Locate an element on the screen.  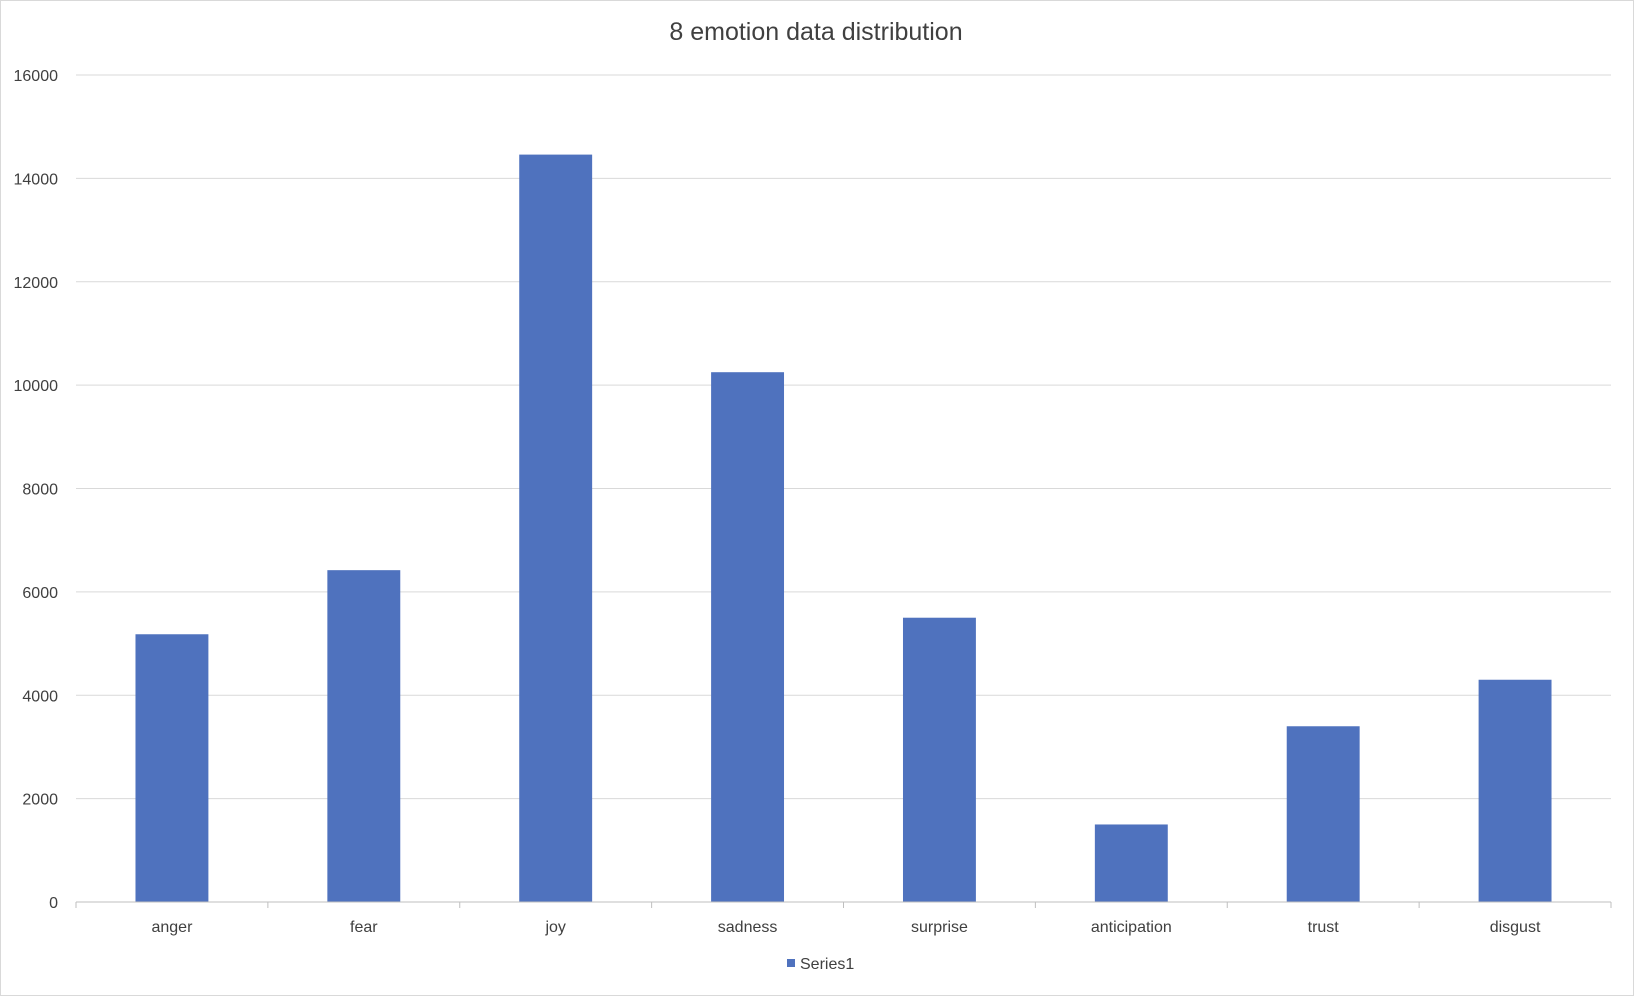
y-tick-label: 12000 is located at coordinates (36, 283).